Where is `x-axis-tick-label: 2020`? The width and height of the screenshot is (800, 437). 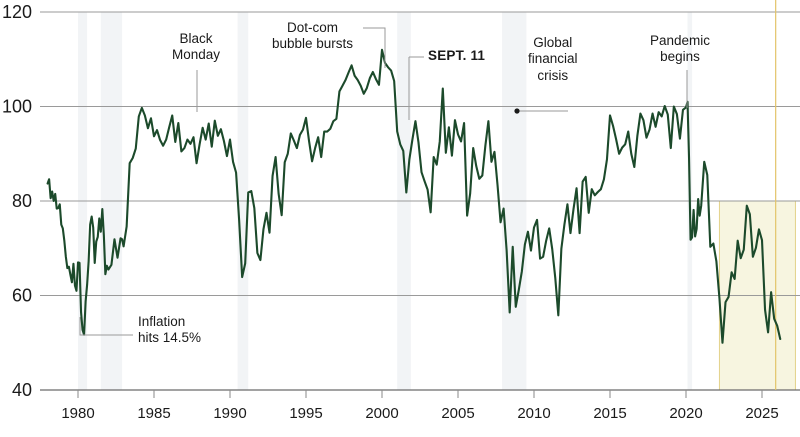
x-axis-tick-label: 2020 is located at coordinates (685, 413).